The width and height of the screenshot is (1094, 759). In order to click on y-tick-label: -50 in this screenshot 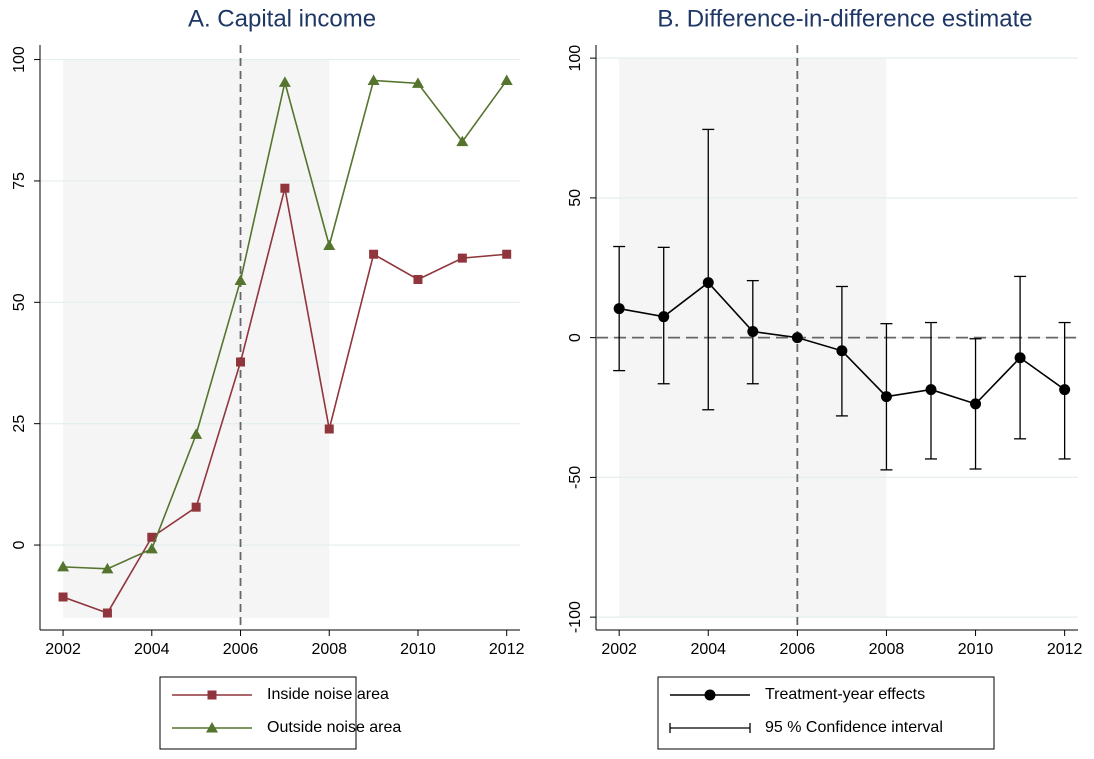, I will do `click(575, 477)`.